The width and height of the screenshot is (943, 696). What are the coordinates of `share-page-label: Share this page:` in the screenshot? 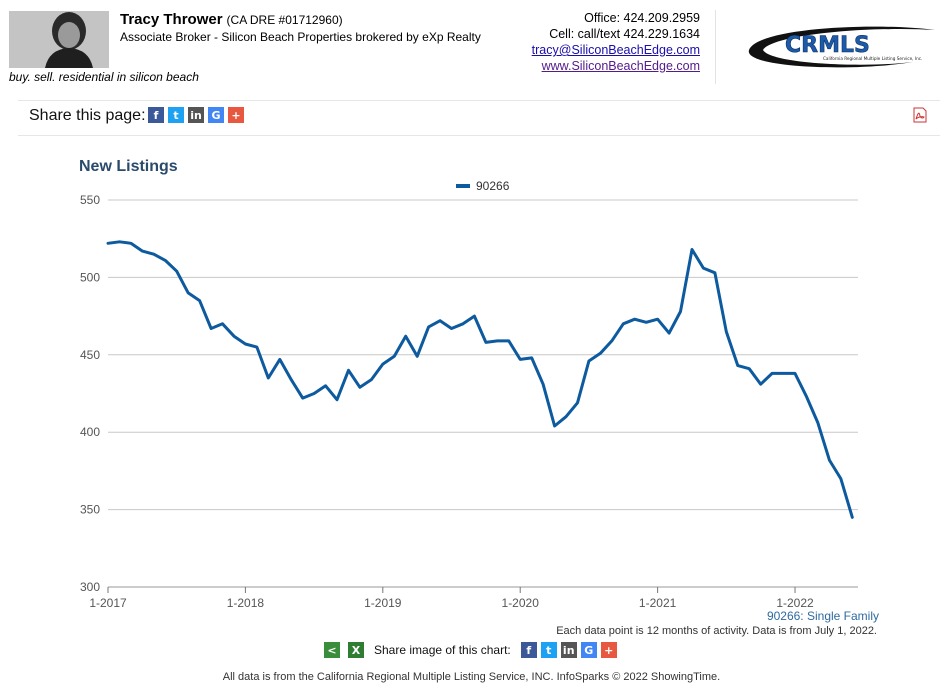 It's located at (87, 115).